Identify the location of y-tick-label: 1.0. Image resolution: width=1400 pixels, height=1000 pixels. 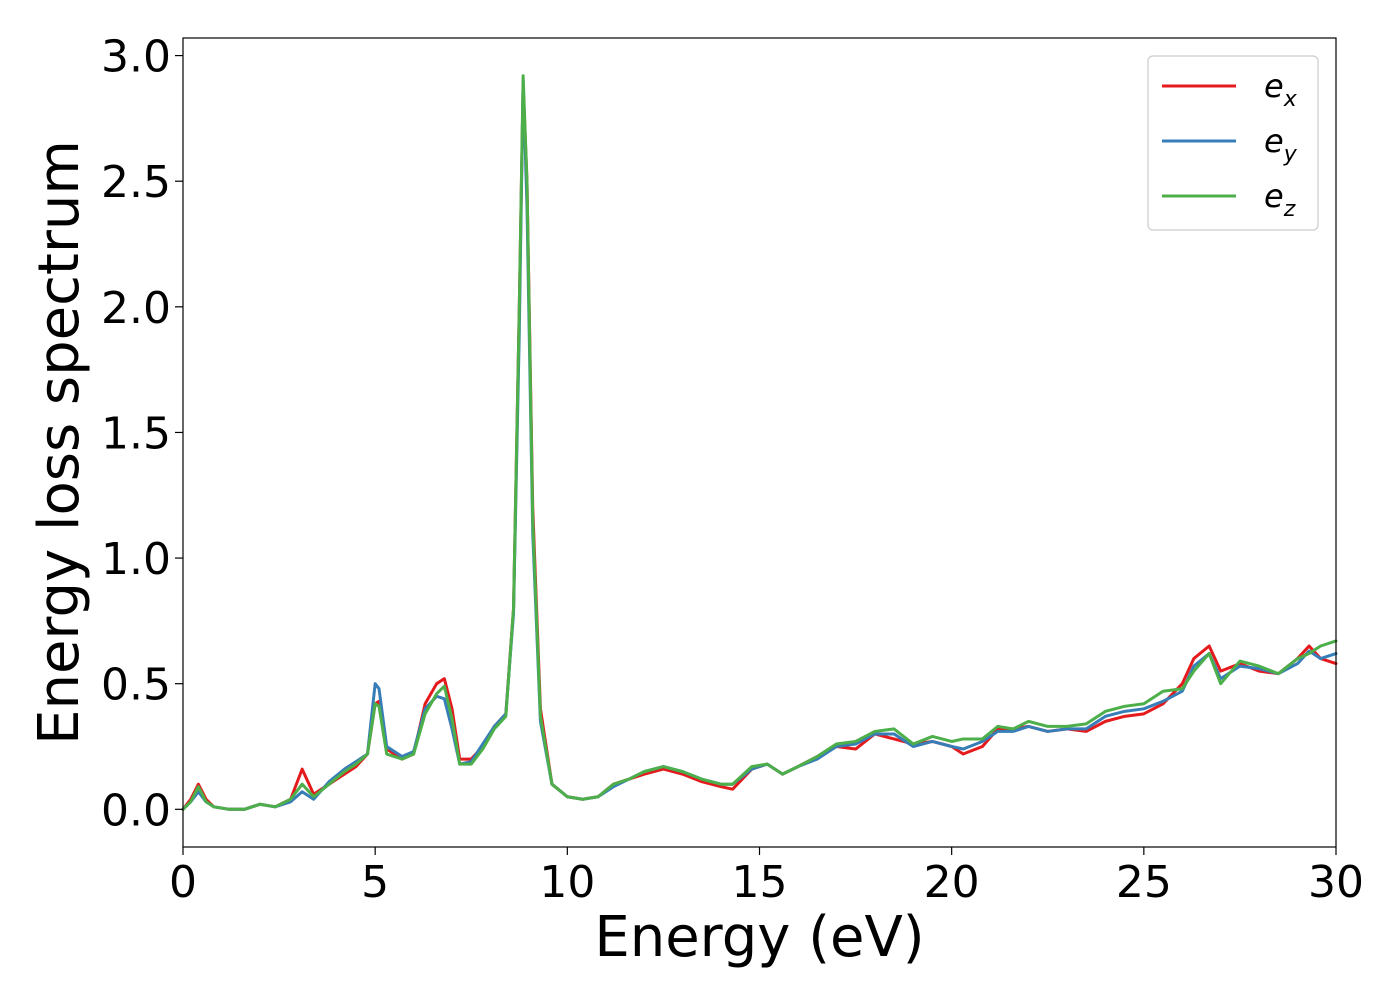
(136, 559).